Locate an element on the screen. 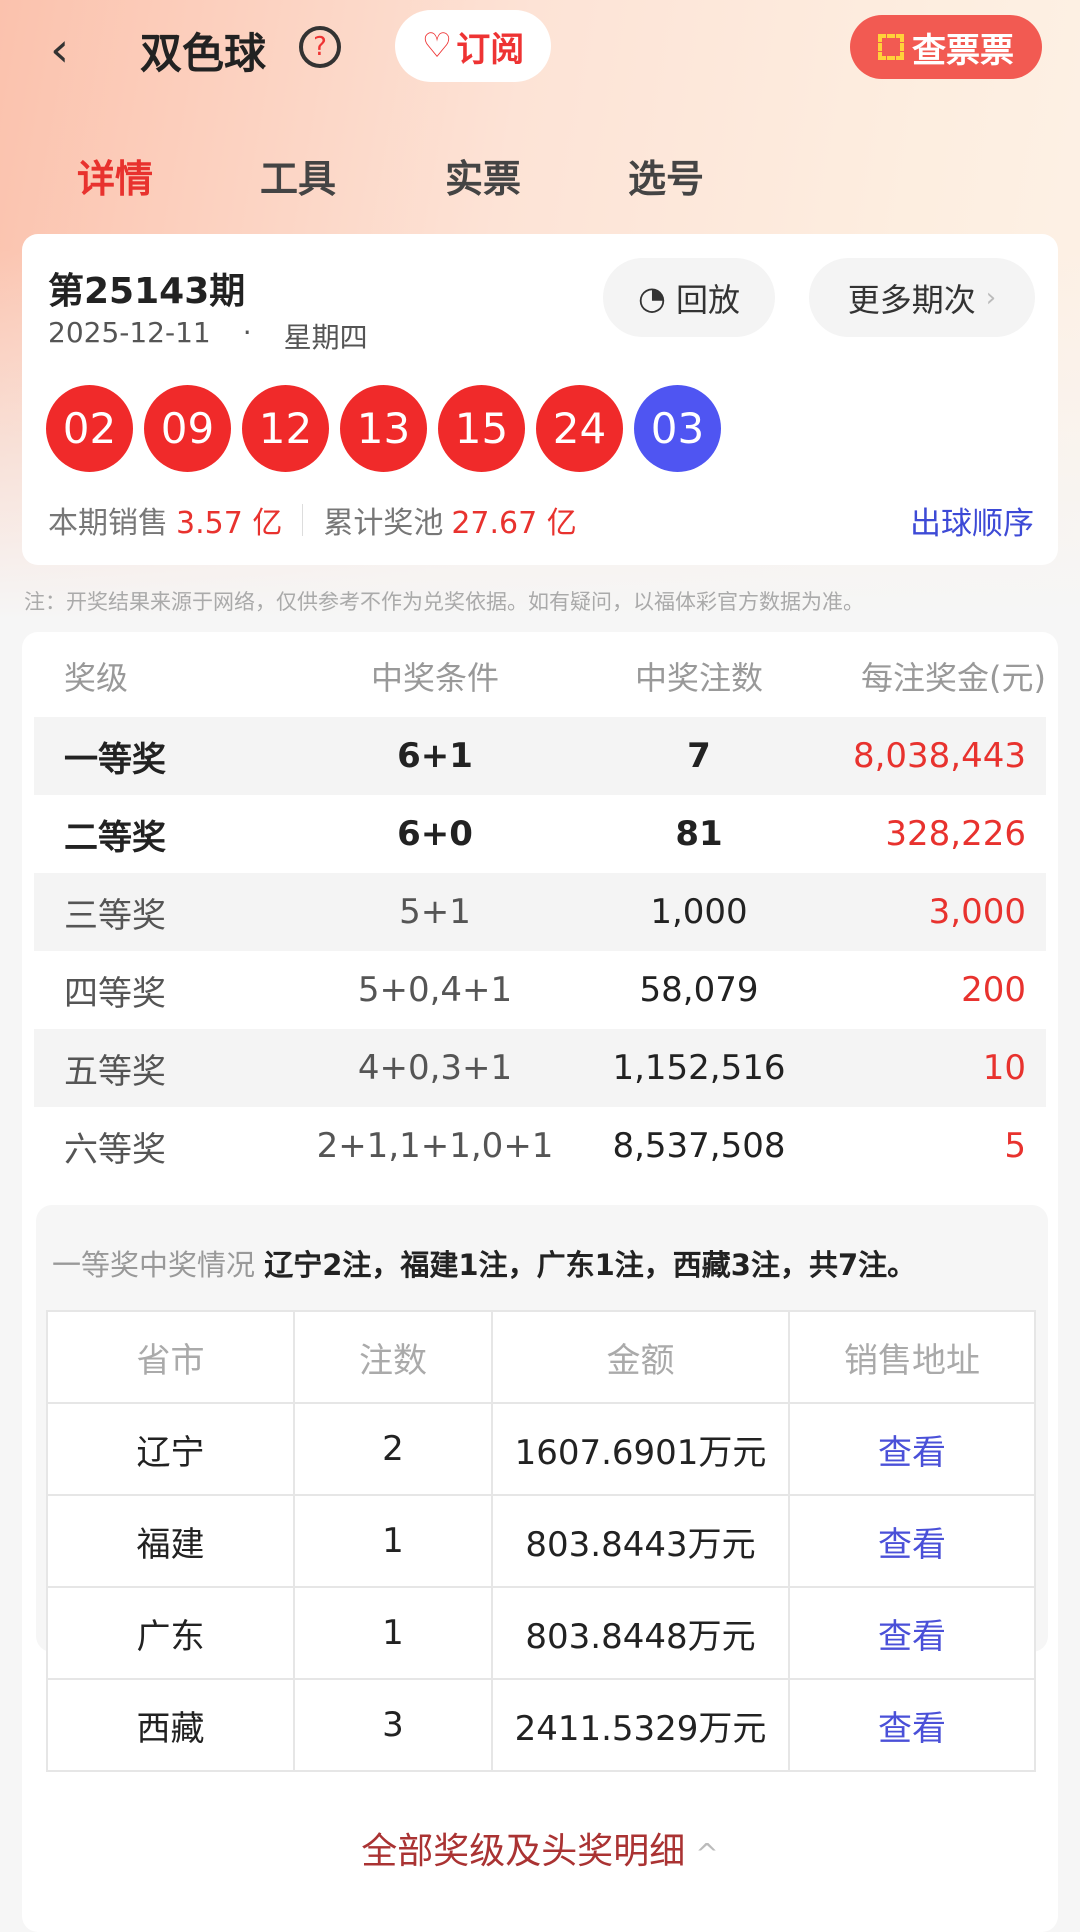  sales-info: 本期销售 3.57 亿 累计奖池 27.67 亿 is located at coordinates (312, 520).